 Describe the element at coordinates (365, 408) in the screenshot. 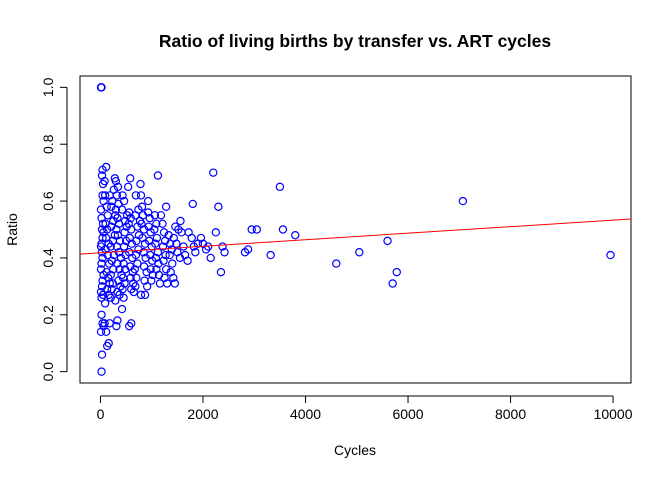

I see `x-axis: 0 2000 4000 6000 8000 10000` at that location.